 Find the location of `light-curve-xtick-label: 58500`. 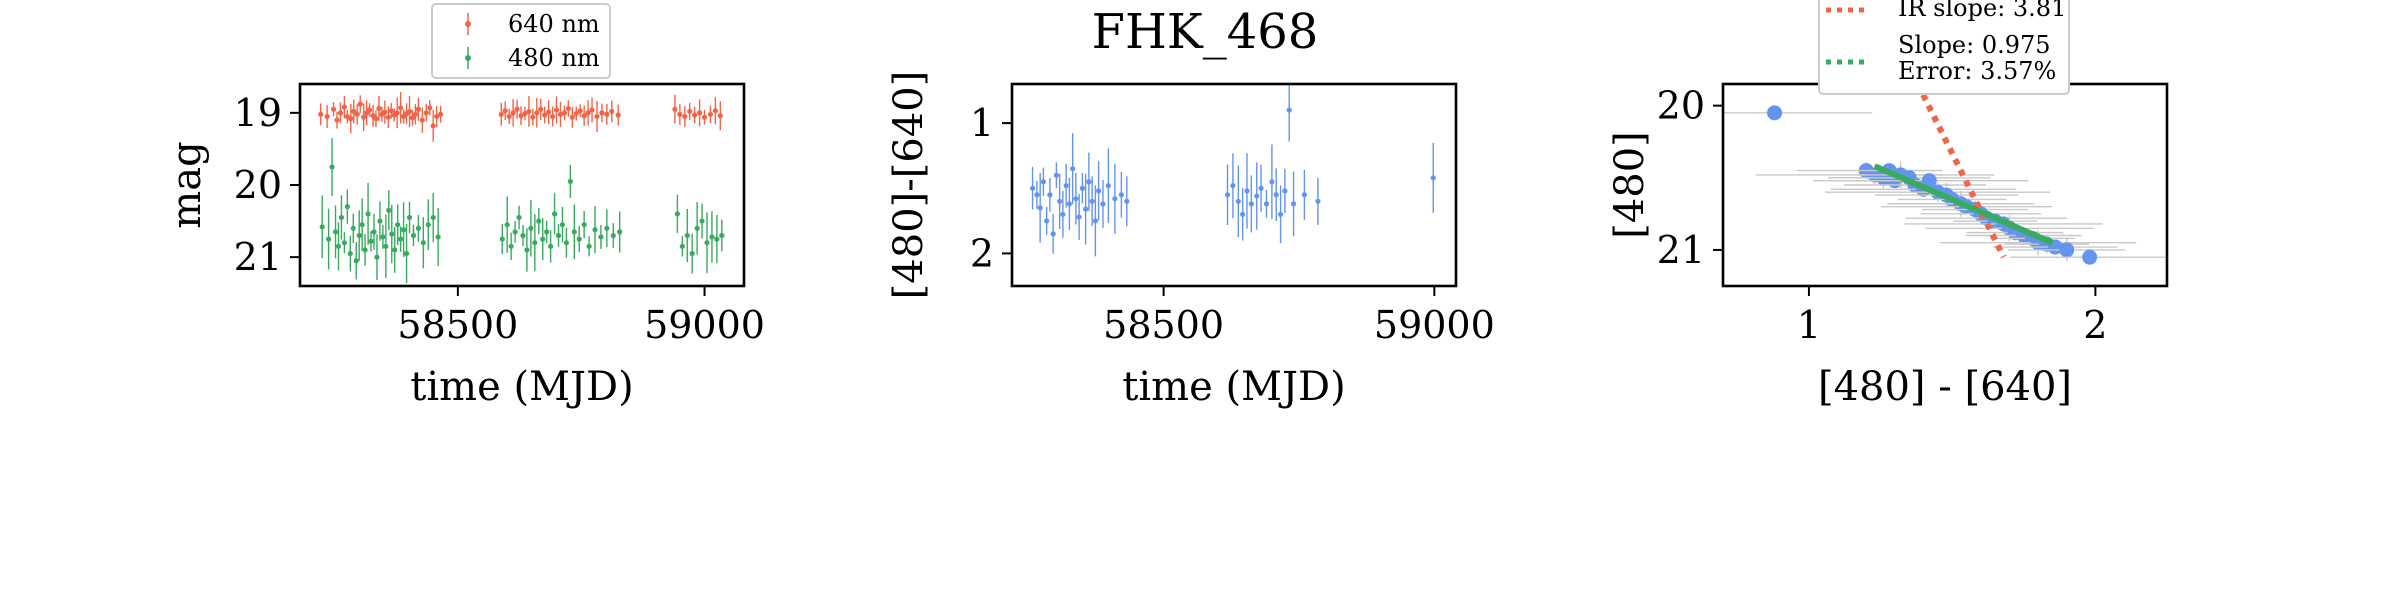

light-curve-xtick-label: 58500 is located at coordinates (457, 325).